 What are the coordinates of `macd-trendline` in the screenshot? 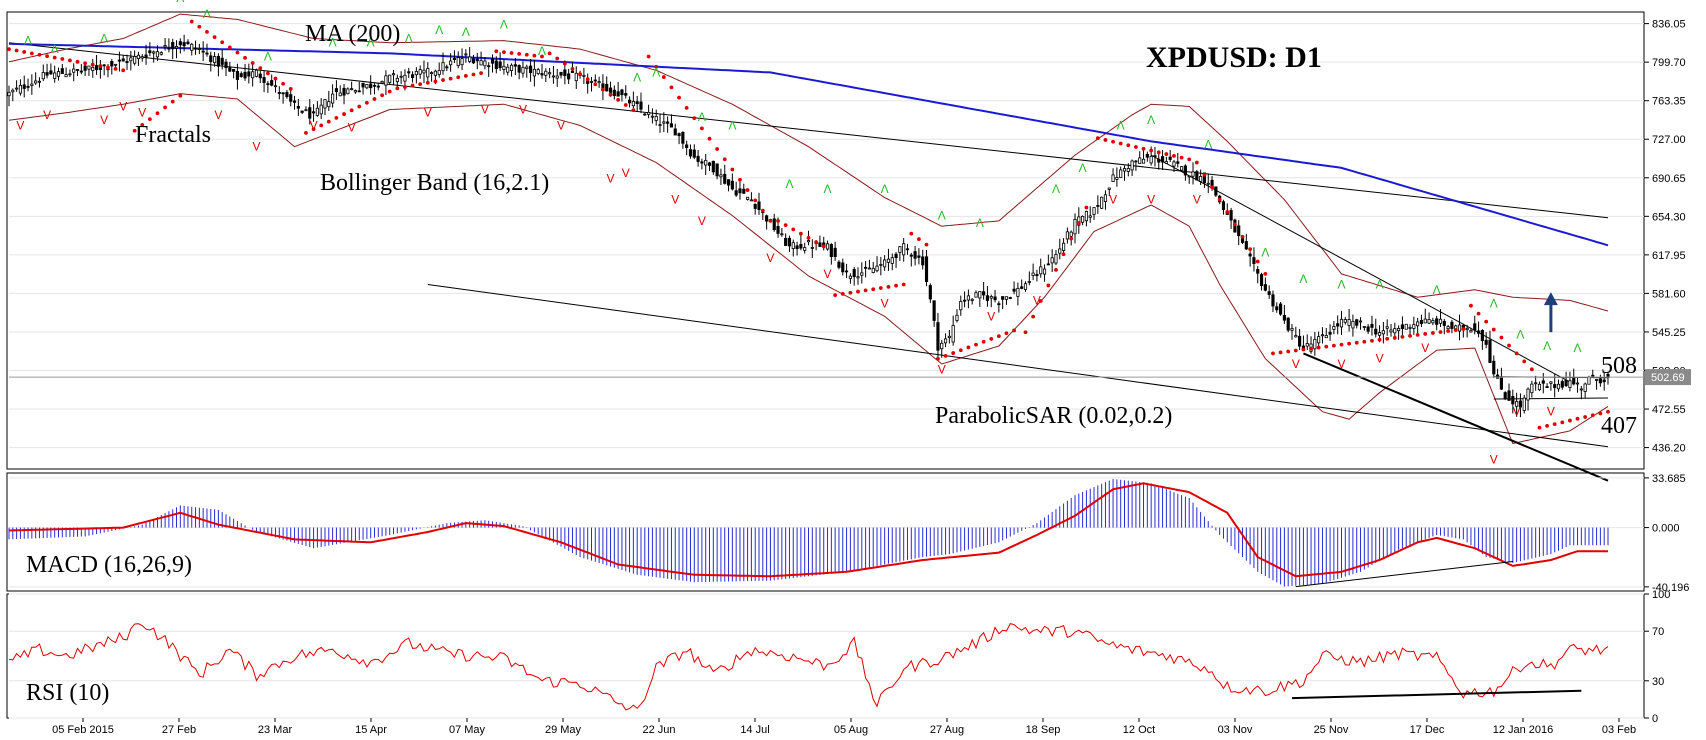 It's located at (1404, 574).